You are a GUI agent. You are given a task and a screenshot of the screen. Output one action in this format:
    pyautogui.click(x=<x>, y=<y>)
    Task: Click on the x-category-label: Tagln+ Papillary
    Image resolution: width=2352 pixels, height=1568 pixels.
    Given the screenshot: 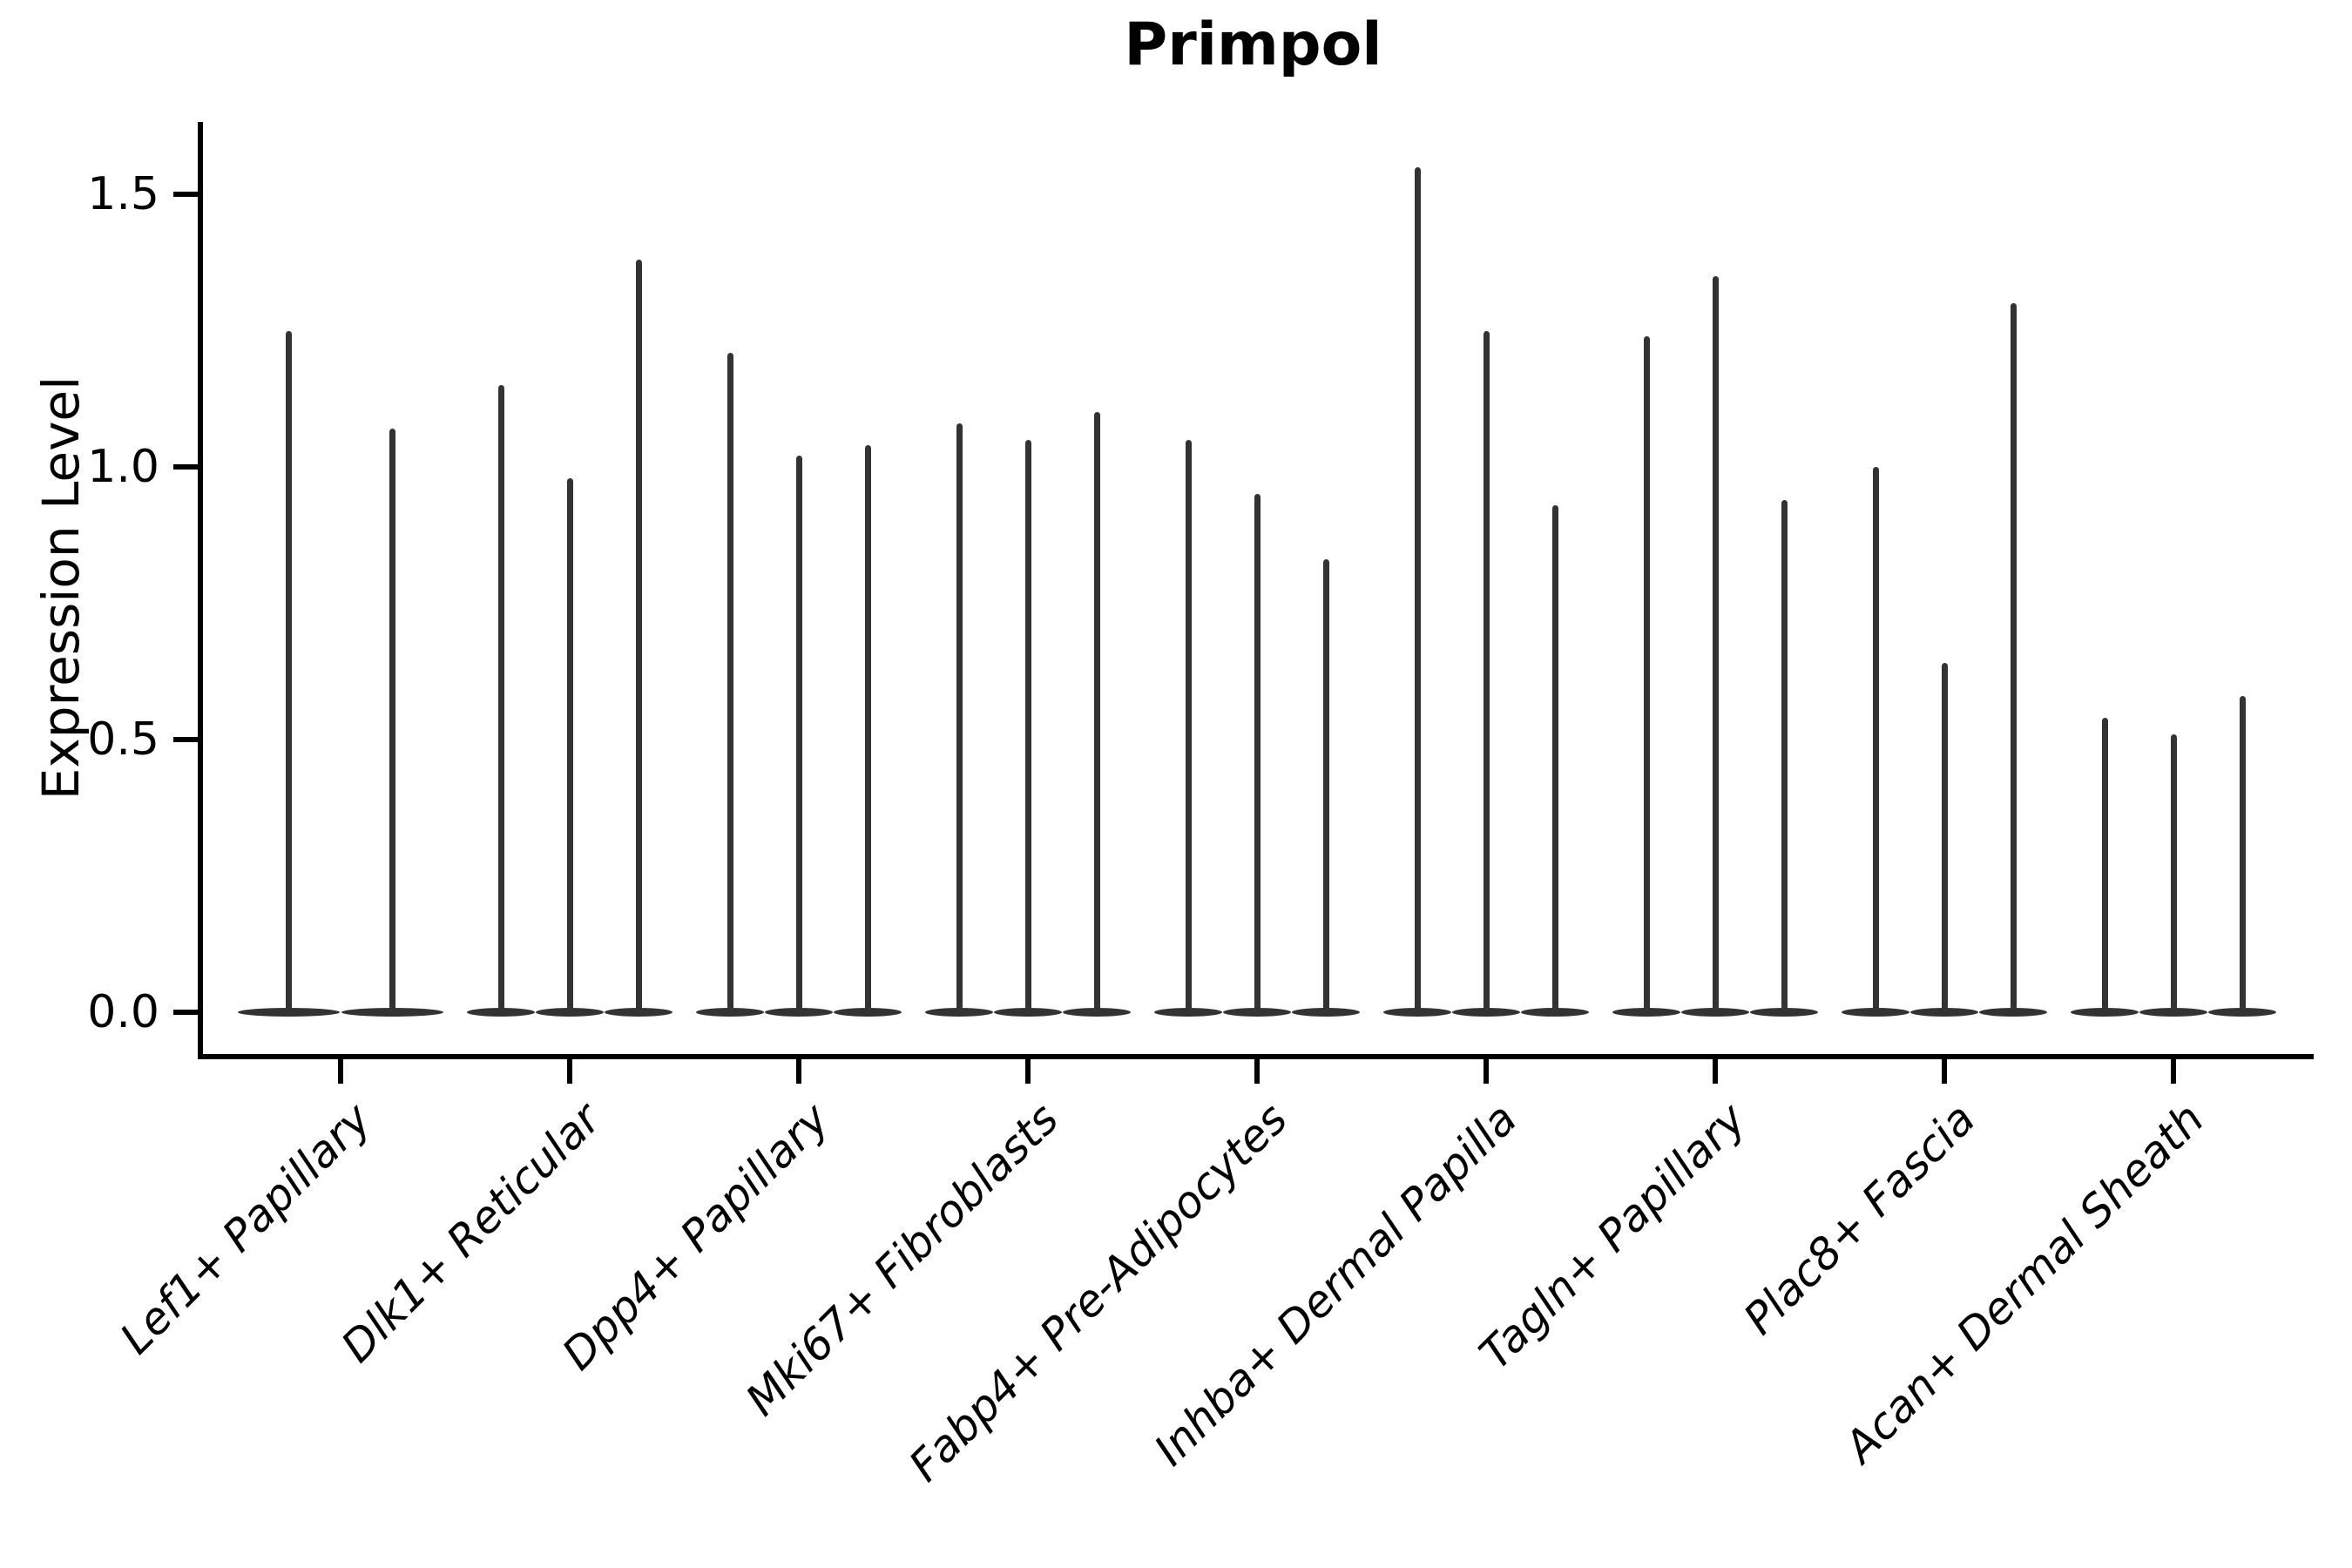 What is the action you would take?
    pyautogui.click(x=1613, y=1236)
    